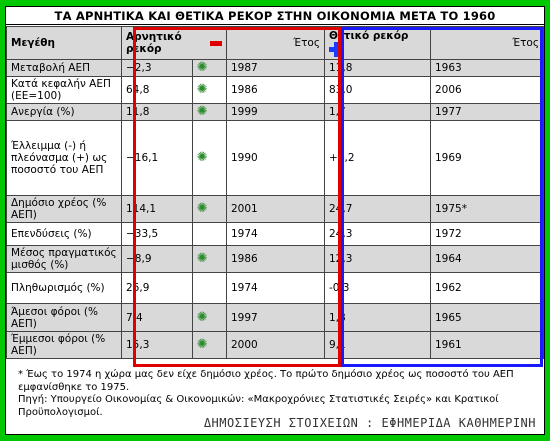 This screenshot has width=550, height=441. Describe the element at coordinates (487, 288) in the screenshot. I see `row-positive-year: 1962` at that location.